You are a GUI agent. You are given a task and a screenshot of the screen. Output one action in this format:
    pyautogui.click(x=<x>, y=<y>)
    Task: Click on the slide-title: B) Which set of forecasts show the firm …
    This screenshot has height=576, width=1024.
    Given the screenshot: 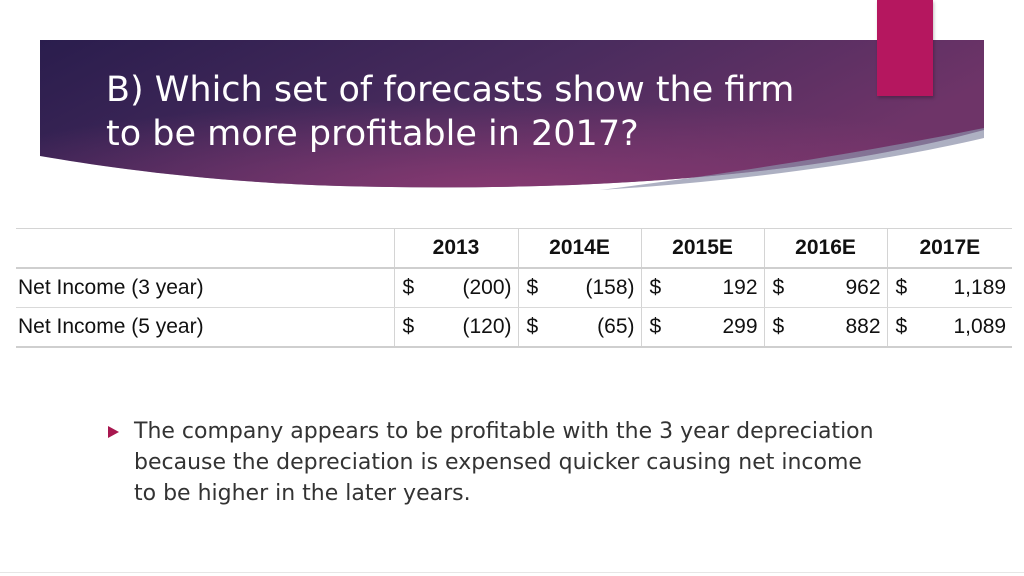 What is the action you would take?
    pyautogui.click(x=476, y=112)
    